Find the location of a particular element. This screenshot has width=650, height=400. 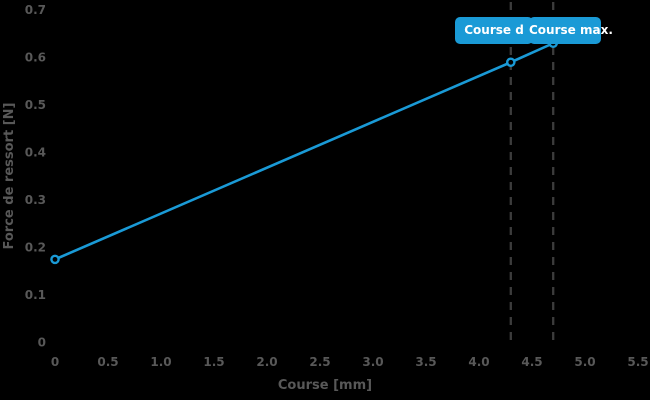

y-tick-label: 0.5 is located at coordinates (35, 105).